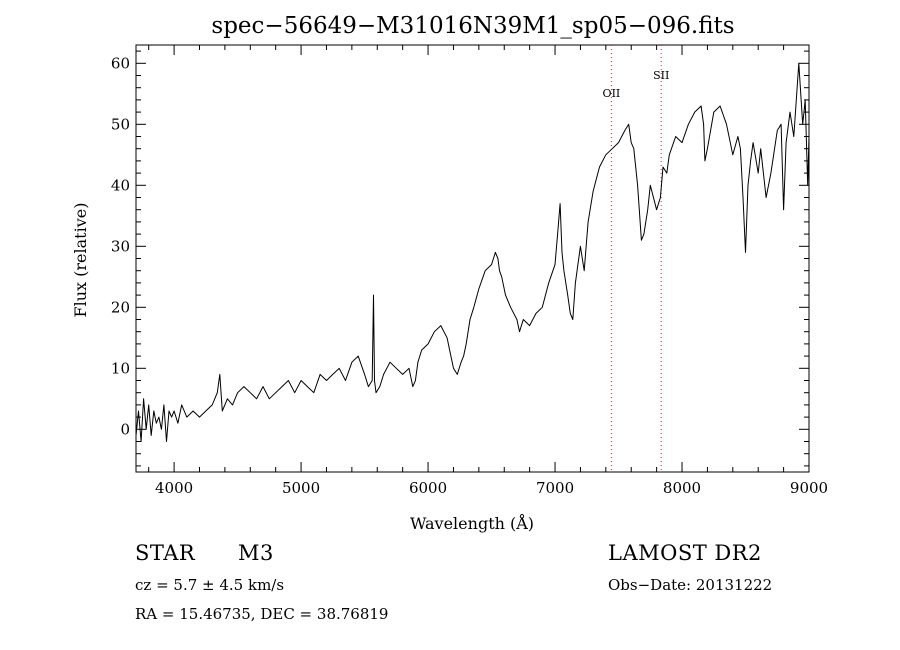  What do you see at coordinates (125, 429) in the screenshot?
I see `y-tick-label: 0` at bounding box center [125, 429].